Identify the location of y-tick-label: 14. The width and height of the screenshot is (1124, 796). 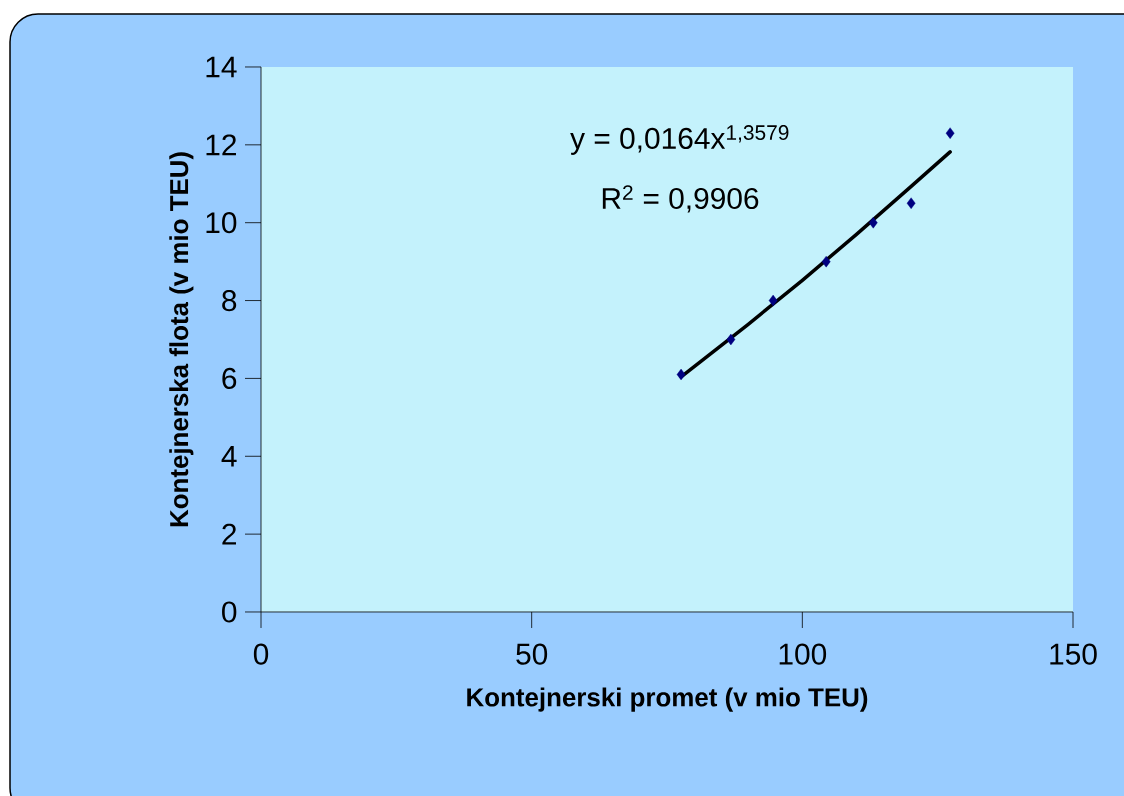
(221, 67).